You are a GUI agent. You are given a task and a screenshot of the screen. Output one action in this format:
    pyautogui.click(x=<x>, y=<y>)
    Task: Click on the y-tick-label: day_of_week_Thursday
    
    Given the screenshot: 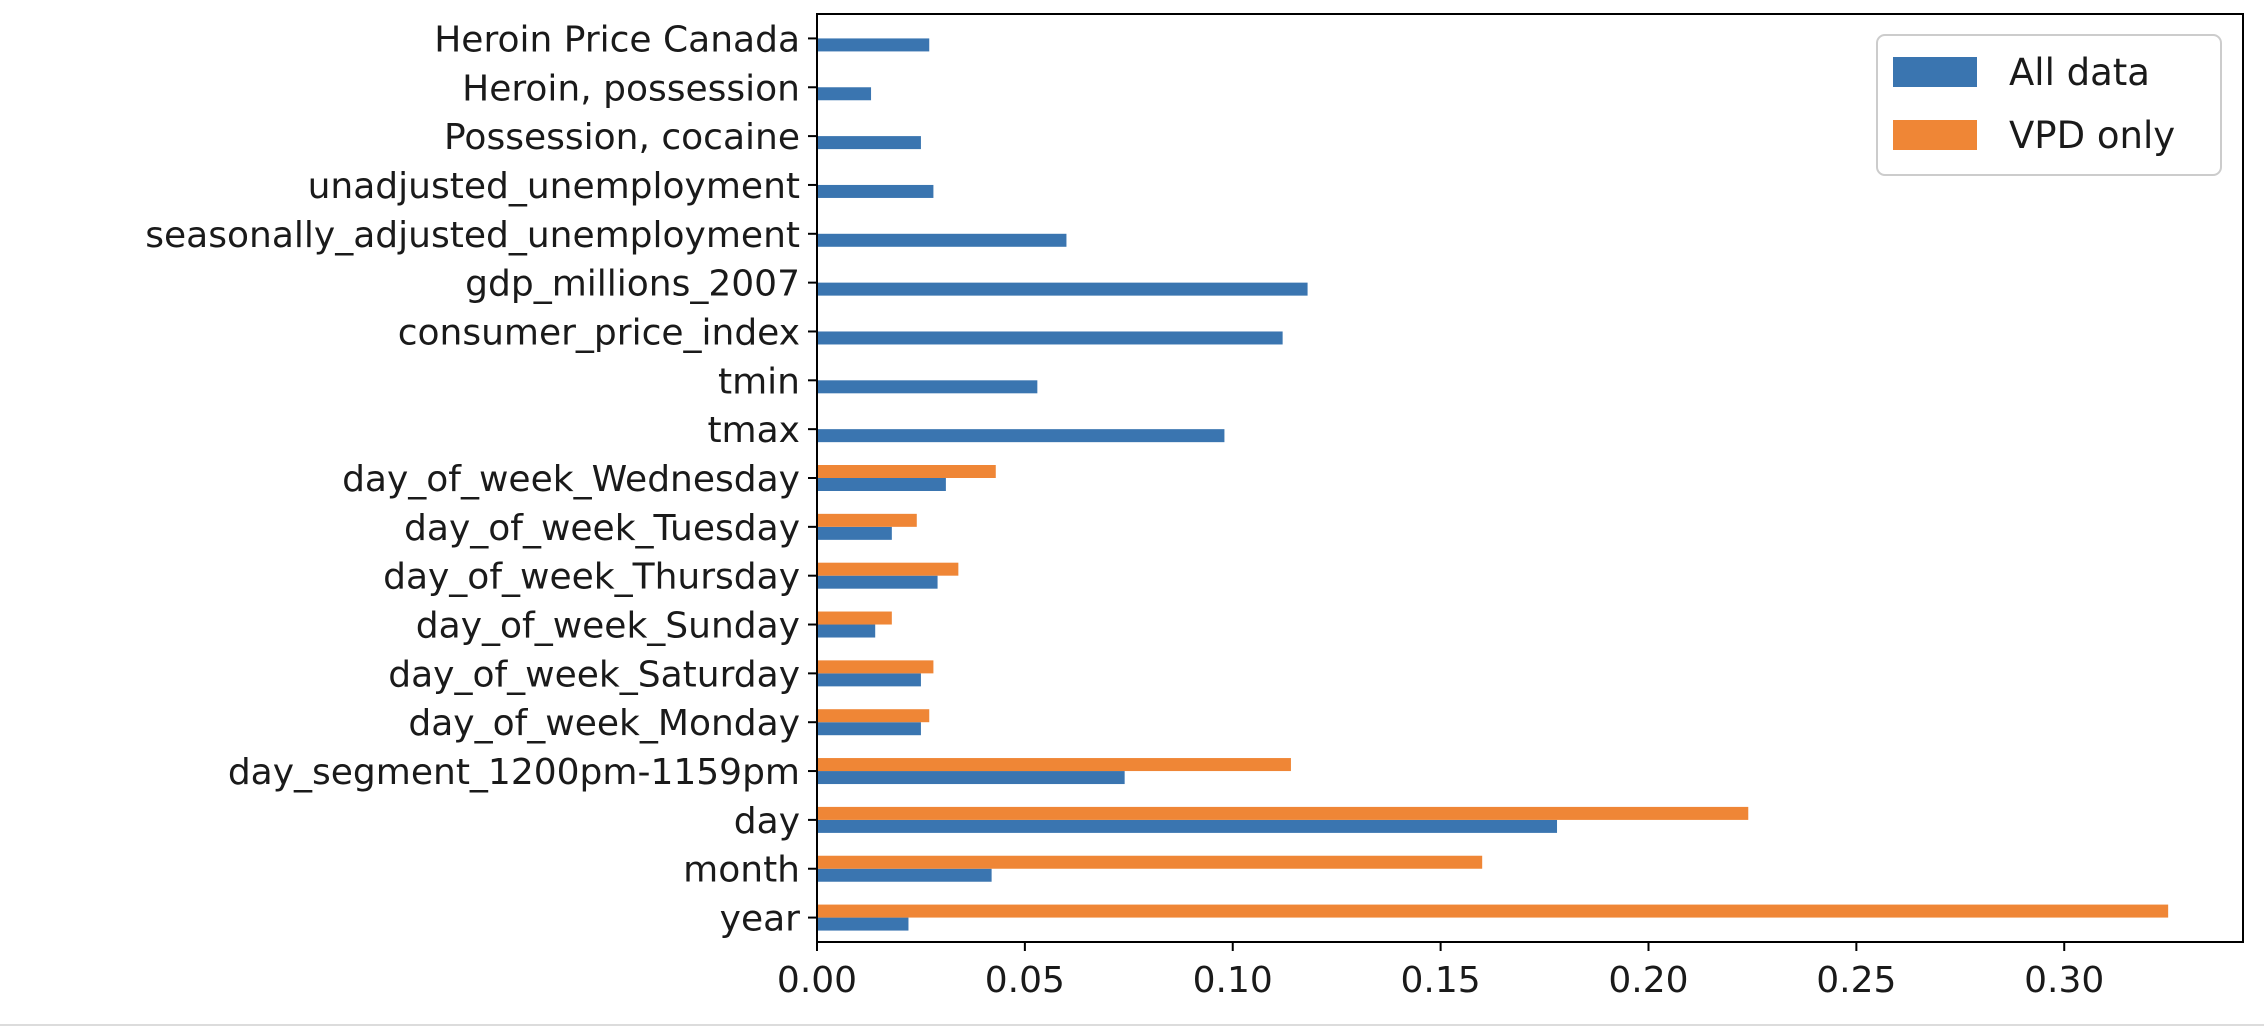 What is the action you would take?
    pyautogui.click(x=591, y=577)
    